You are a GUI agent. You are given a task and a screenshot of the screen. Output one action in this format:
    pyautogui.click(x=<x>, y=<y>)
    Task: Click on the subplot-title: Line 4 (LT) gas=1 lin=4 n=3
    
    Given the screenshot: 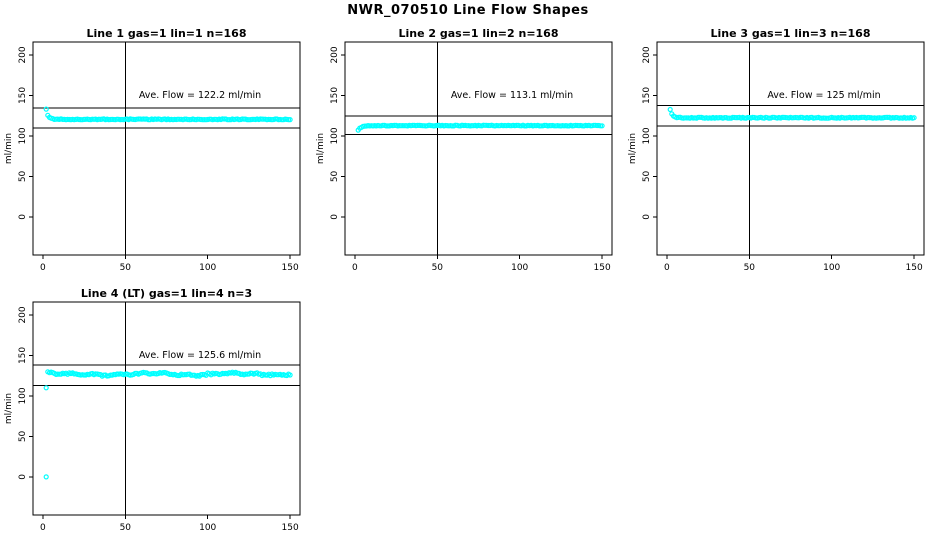 What is the action you would take?
    pyautogui.click(x=166, y=293)
    